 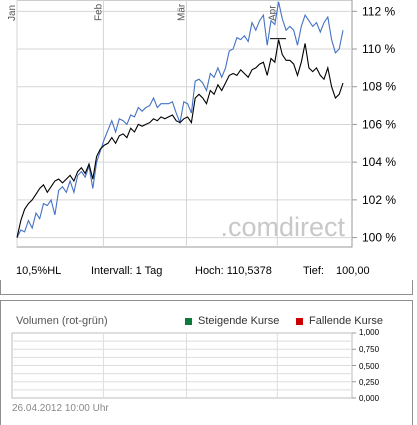 I want to click on y-tick-label: 100 %, so click(x=379, y=238).